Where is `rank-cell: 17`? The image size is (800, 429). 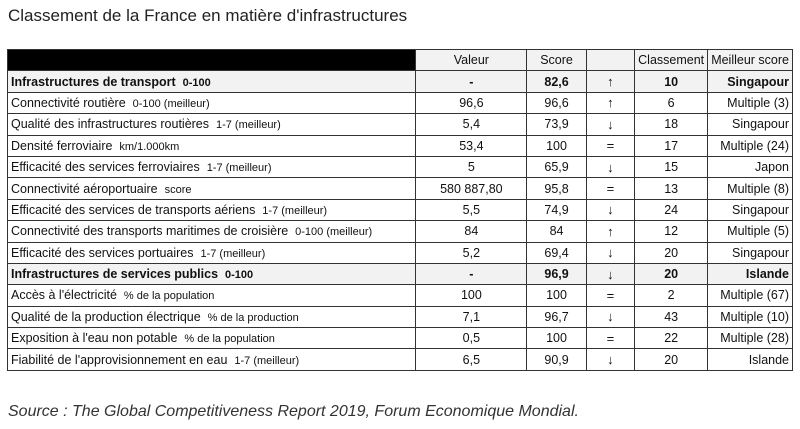
rank-cell: 17 is located at coordinates (671, 145).